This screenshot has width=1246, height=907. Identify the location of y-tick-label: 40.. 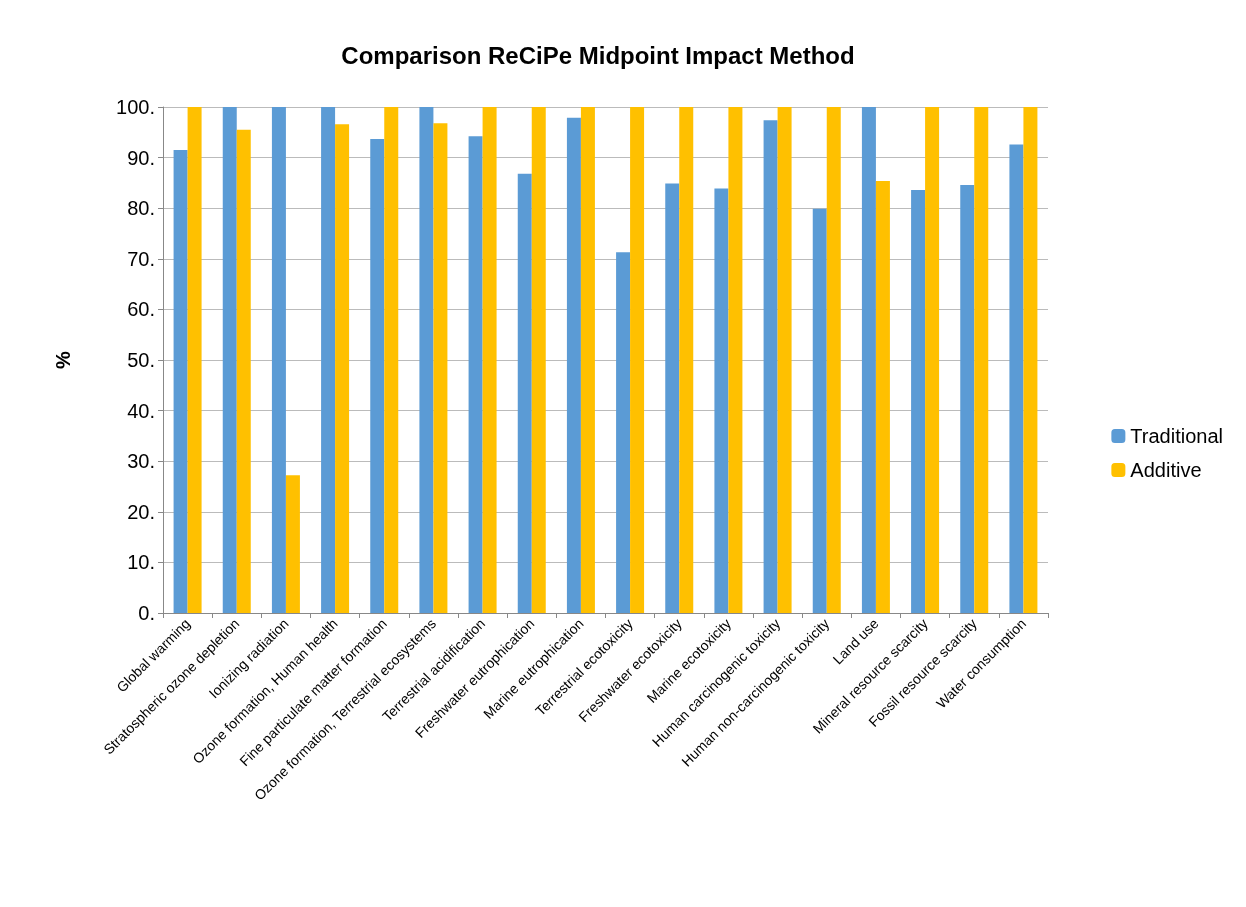
(141, 410).